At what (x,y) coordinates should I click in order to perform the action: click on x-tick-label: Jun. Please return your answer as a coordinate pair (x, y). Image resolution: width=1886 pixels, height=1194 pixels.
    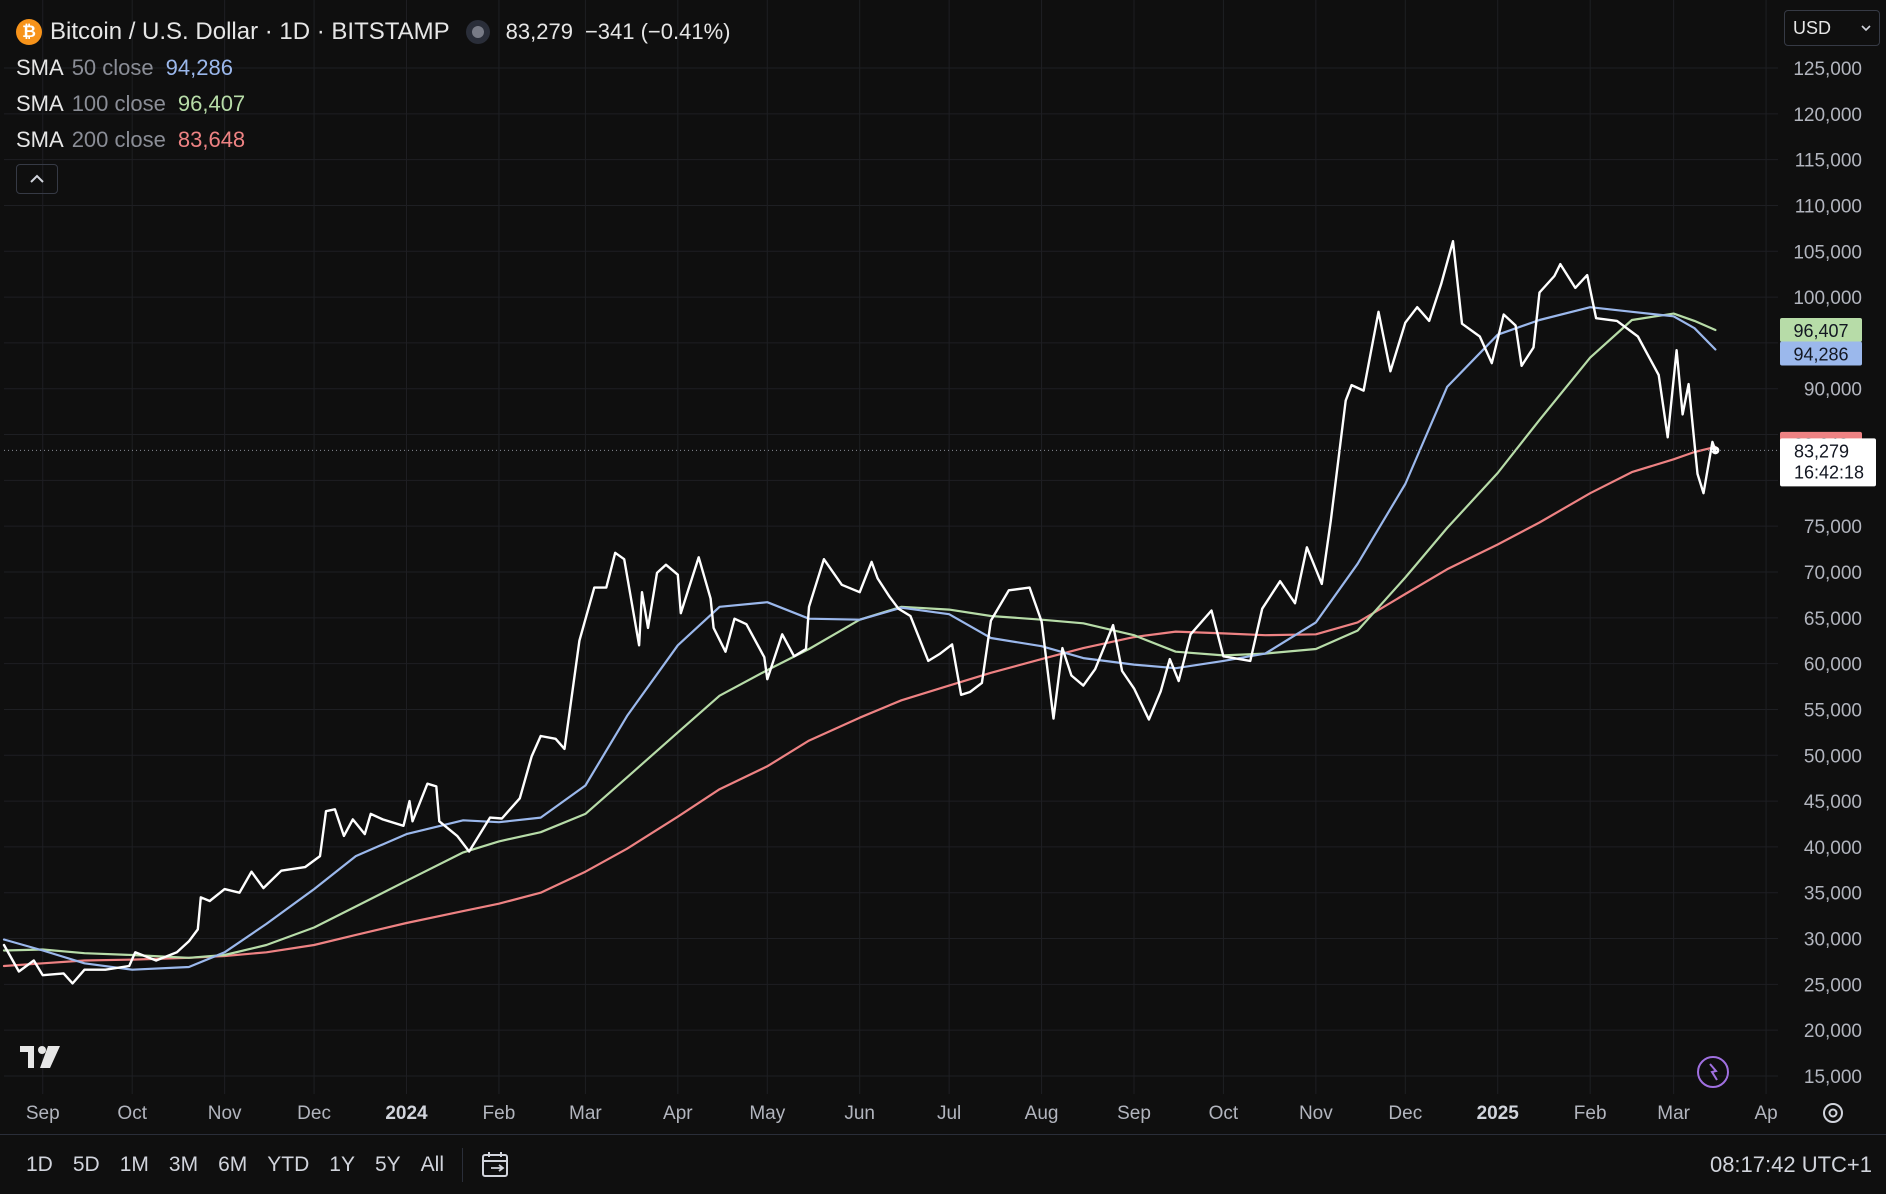
    Looking at the image, I should click on (859, 1113).